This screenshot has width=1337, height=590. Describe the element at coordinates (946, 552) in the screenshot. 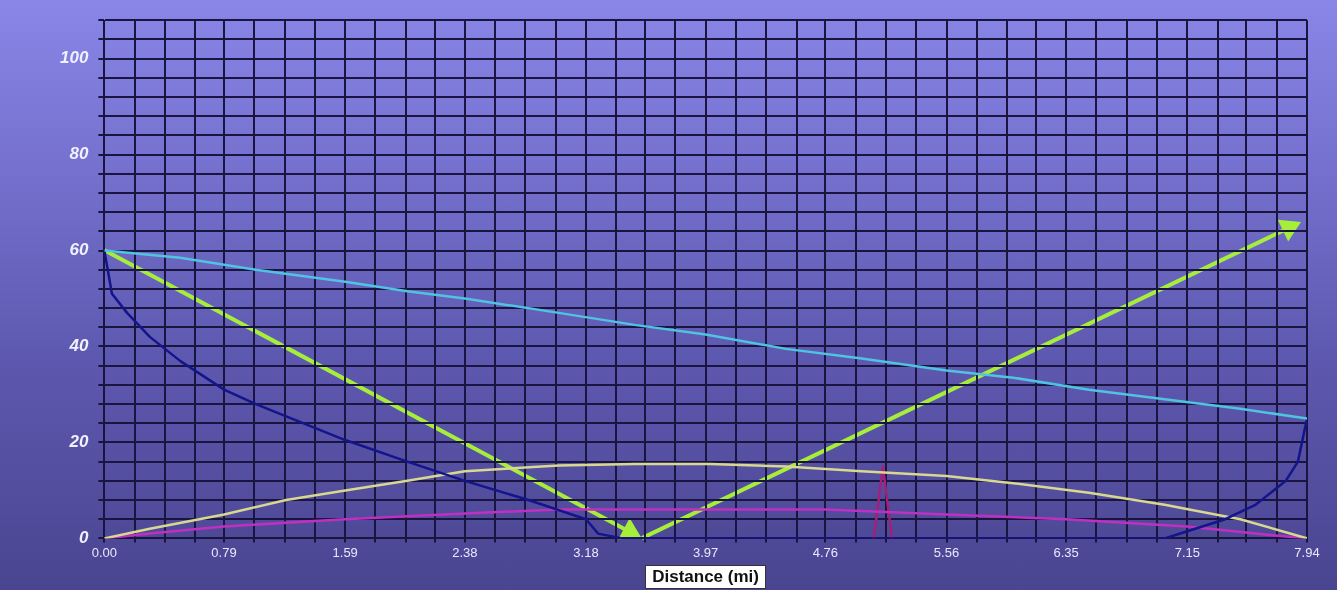

I see `x-tick-label: 5.56` at that location.